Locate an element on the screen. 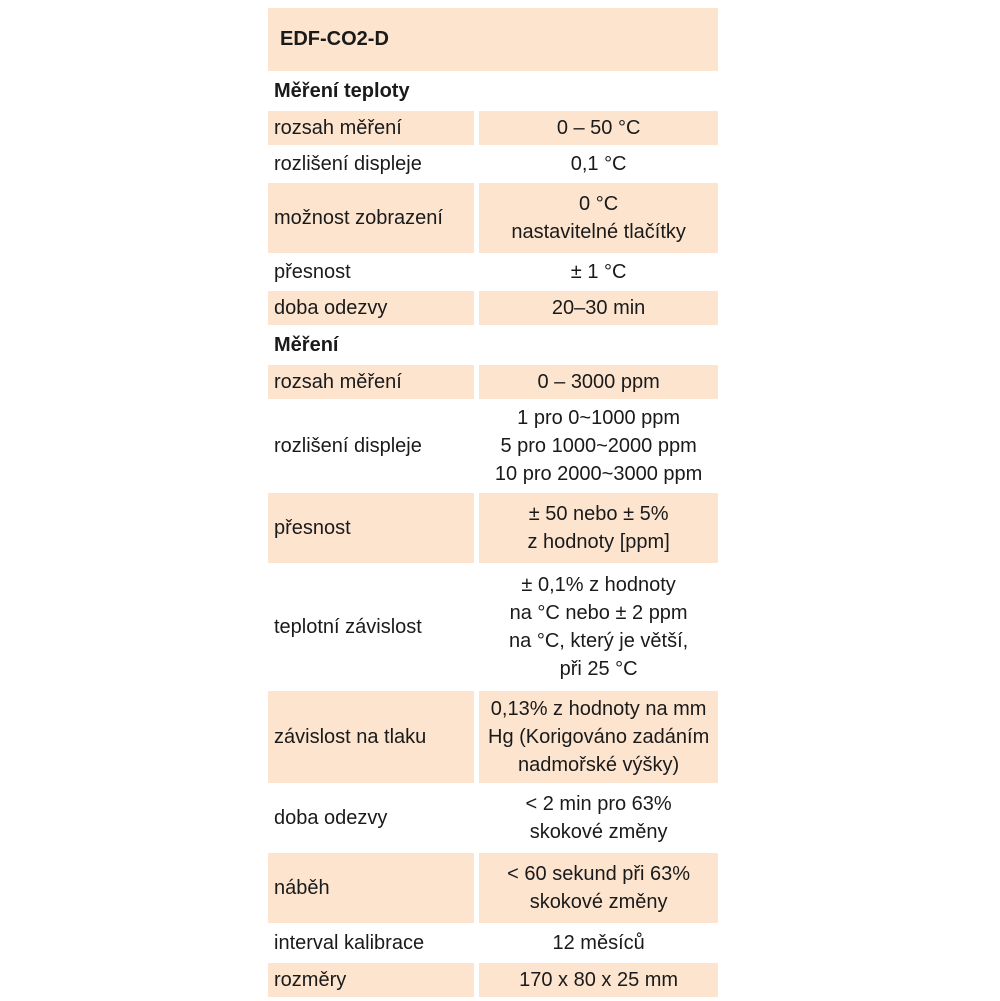 Image resolution: width=1000 pixels, height=1001 pixels. row-value: 170 x 80 x 25 mm is located at coordinates (598, 980).